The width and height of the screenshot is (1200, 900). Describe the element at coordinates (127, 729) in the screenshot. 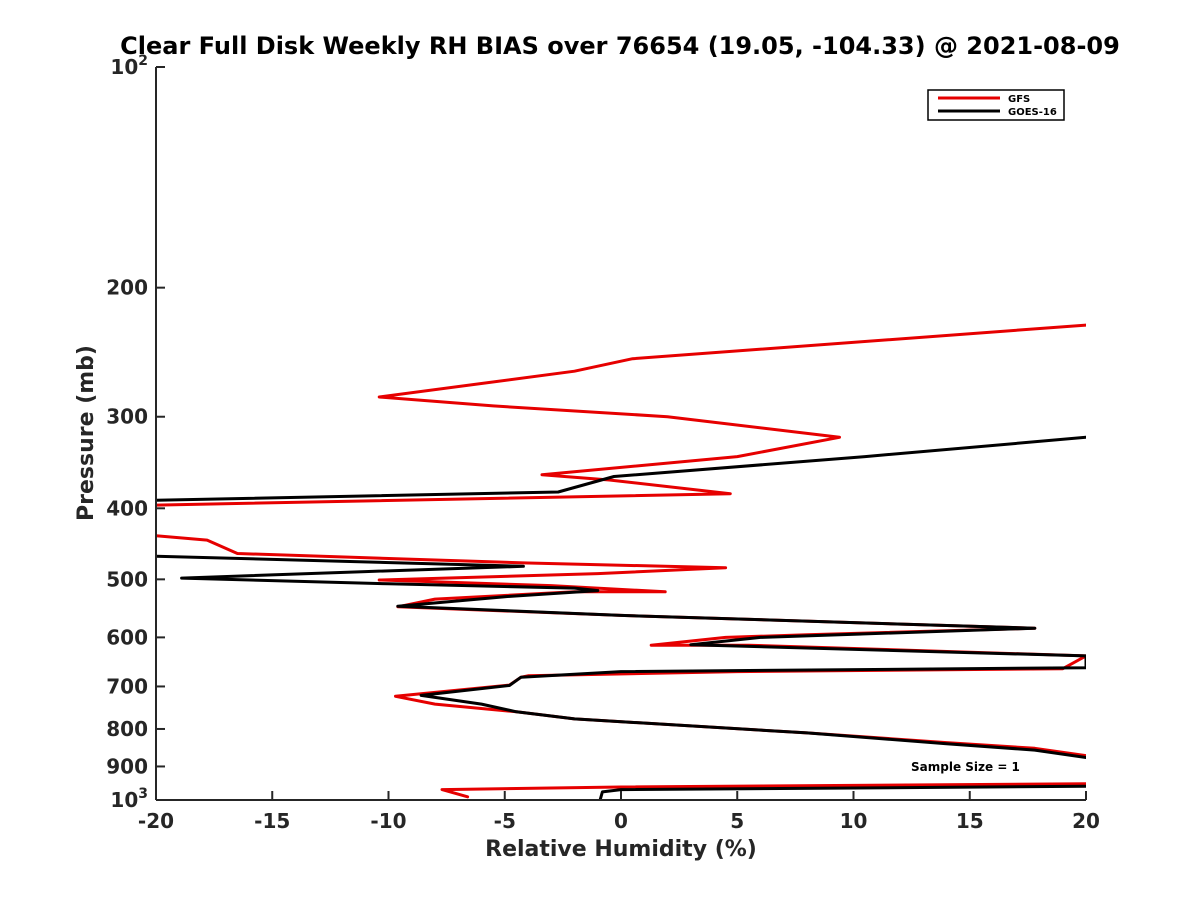

I see `y-tick-label: 800` at that location.